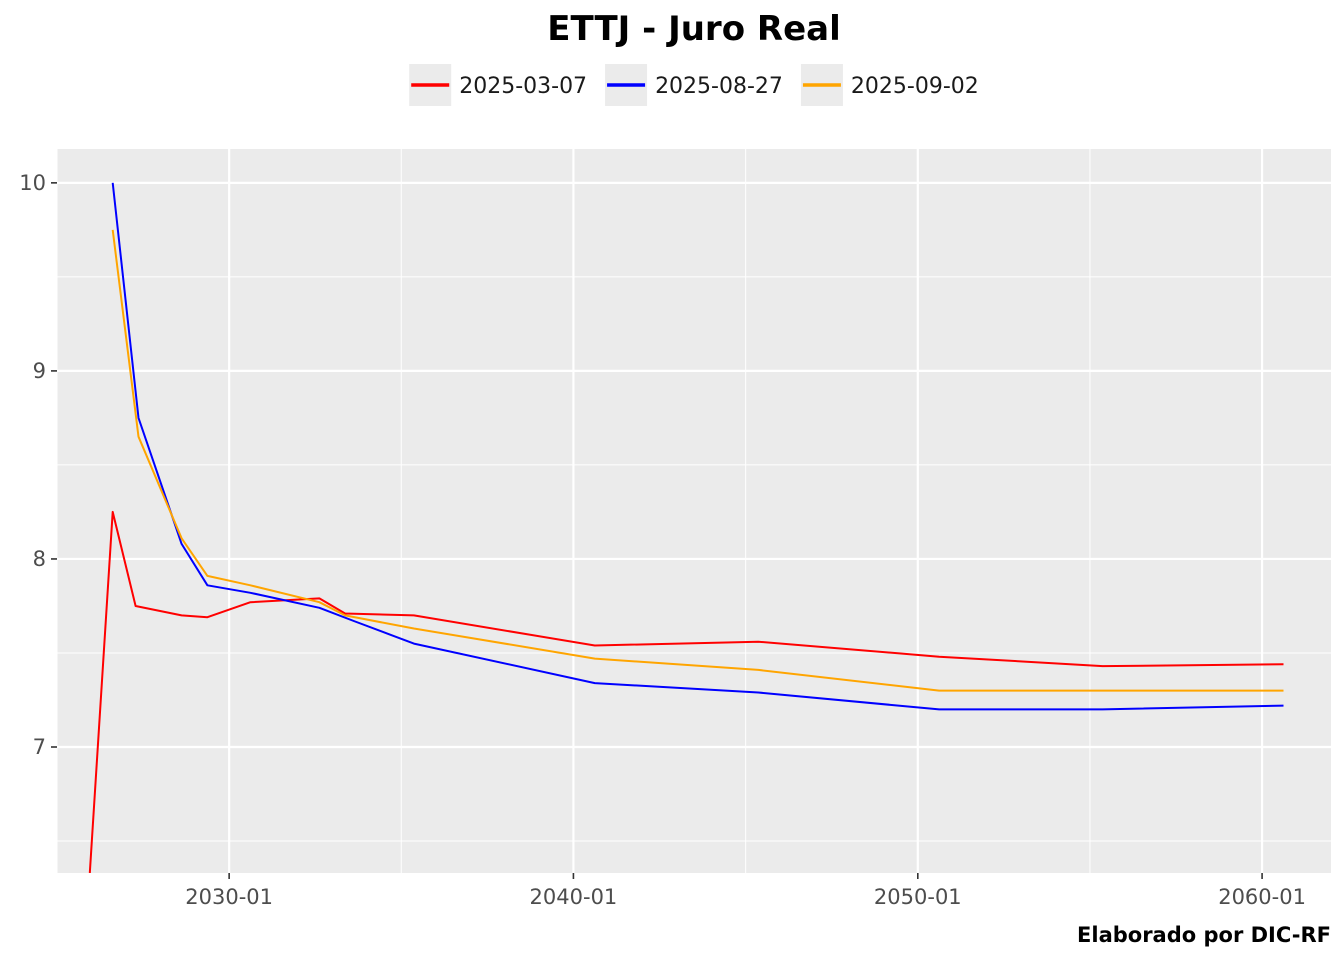 The width and height of the screenshot is (1344, 960). I want to click on legend-item: 2025-08-27, so click(694, 85).